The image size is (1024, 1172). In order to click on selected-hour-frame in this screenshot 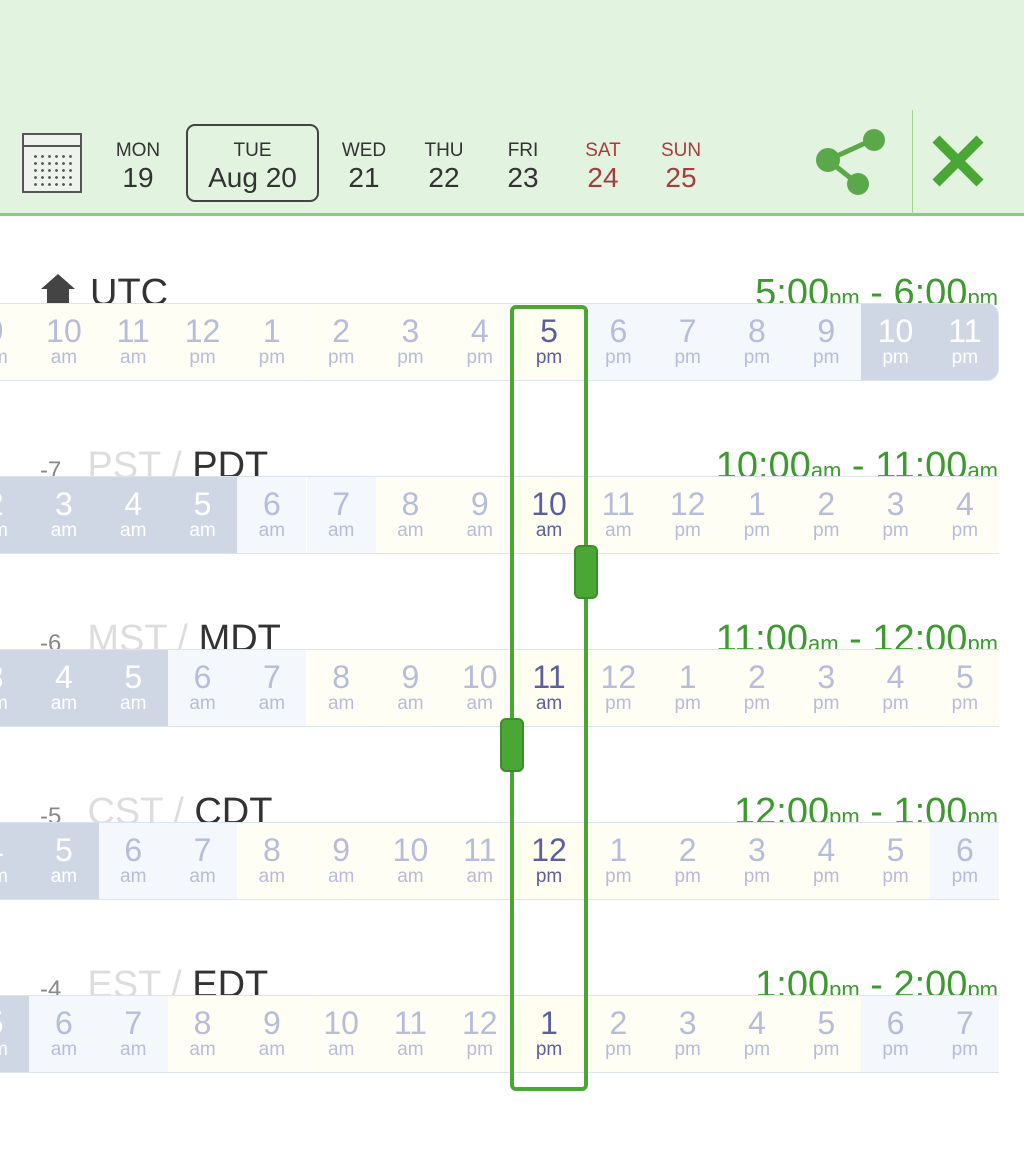, I will do `click(549, 698)`.